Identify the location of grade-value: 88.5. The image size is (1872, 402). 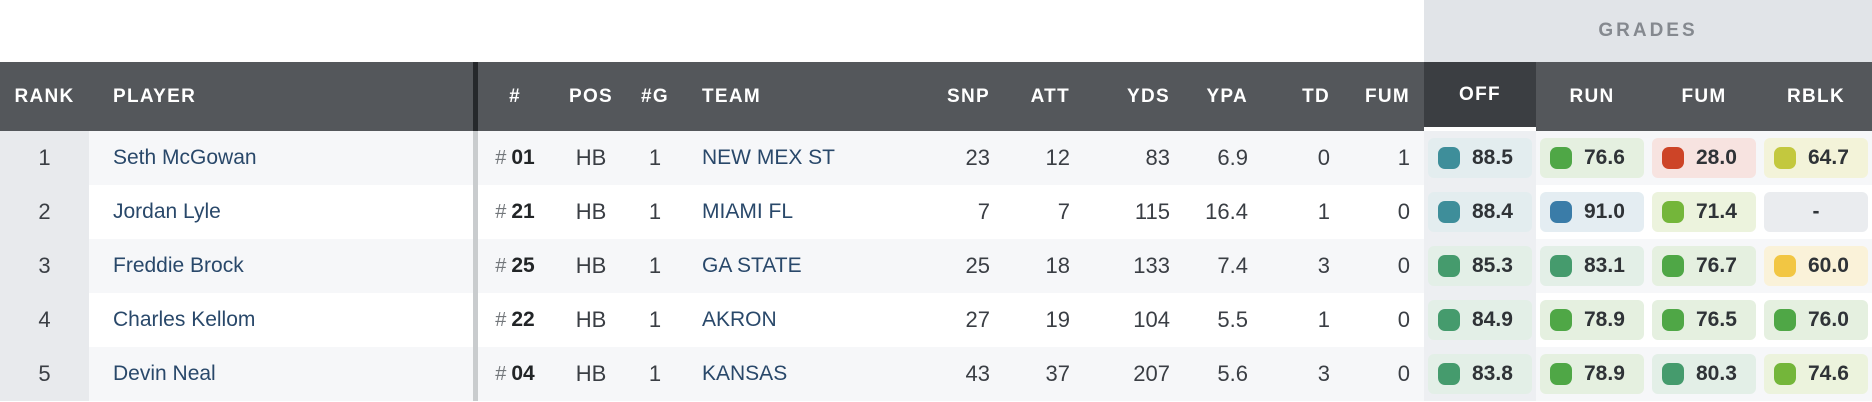
(1492, 157).